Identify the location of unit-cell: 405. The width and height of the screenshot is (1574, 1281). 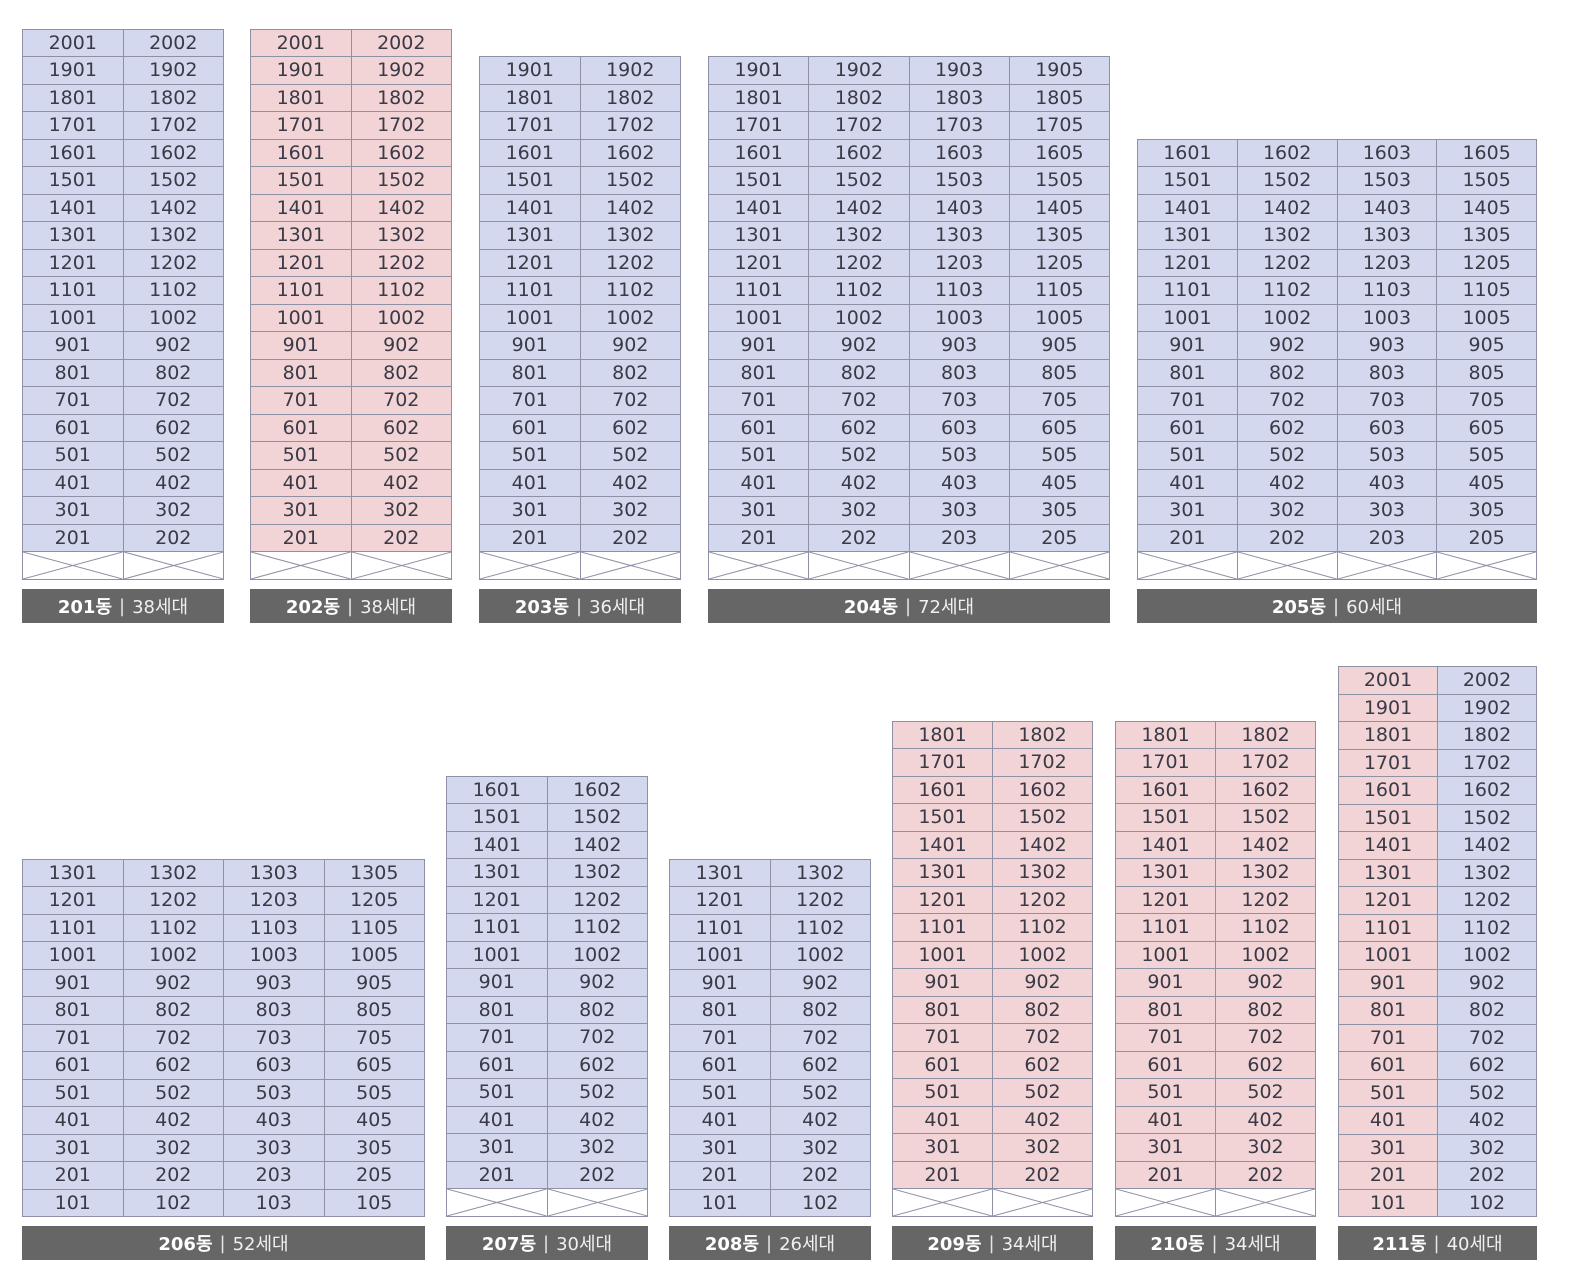
(1487, 483).